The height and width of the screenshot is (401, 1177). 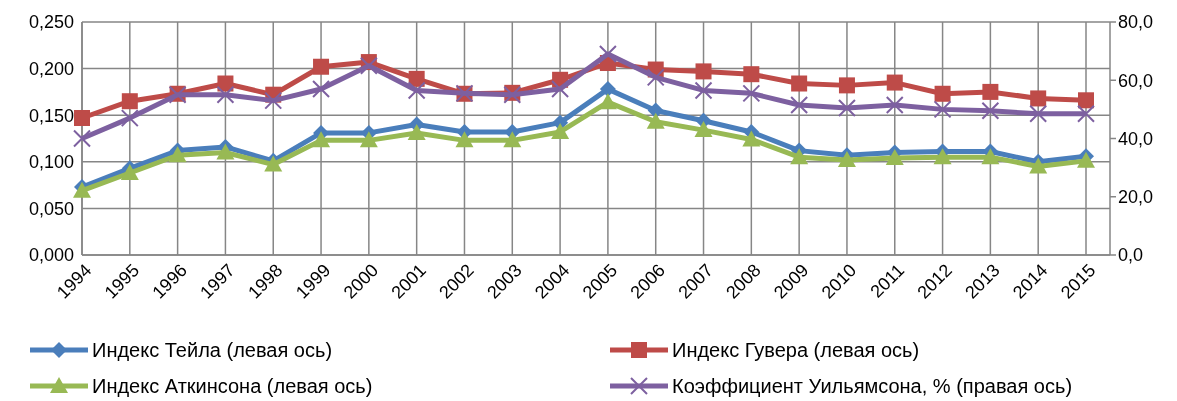 What do you see at coordinates (232, 386) in the screenshot?
I see `legend-label: Индекс Аткинсона (левая ось)` at bounding box center [232, 386].